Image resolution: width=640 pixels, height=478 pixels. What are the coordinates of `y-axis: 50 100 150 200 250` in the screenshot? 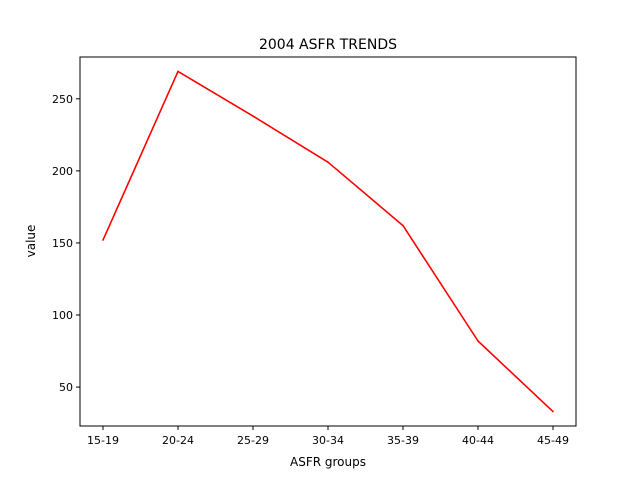 It's located at (66, 243).